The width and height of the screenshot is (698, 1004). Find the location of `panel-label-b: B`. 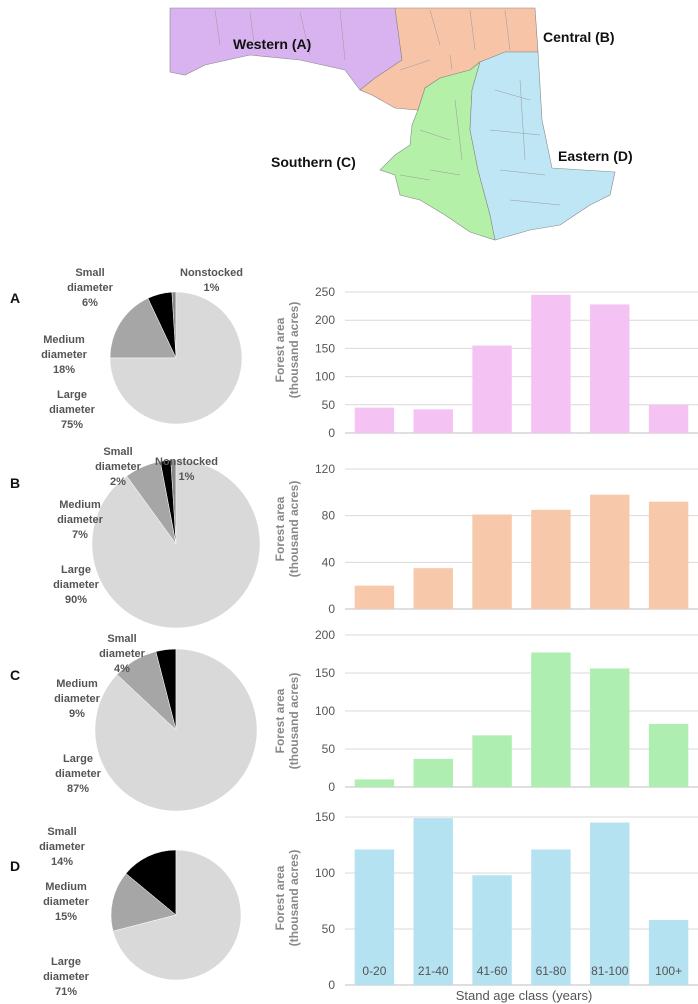

panel-label-b: B is located at coordinates (15, 483).